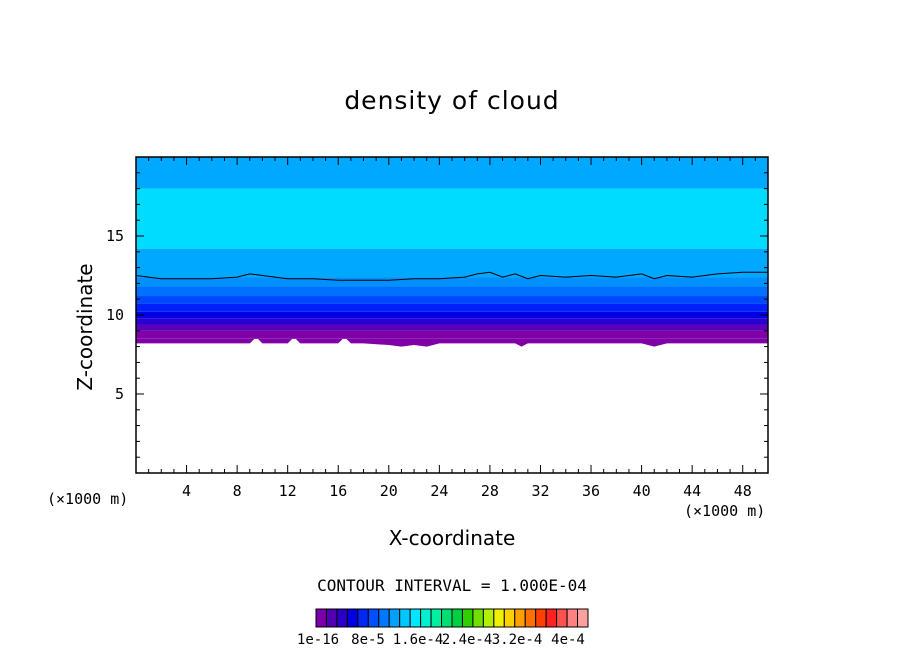 This screenshot has width=904, height=654. I want to click on cloud-base-band, so click(452, 342).